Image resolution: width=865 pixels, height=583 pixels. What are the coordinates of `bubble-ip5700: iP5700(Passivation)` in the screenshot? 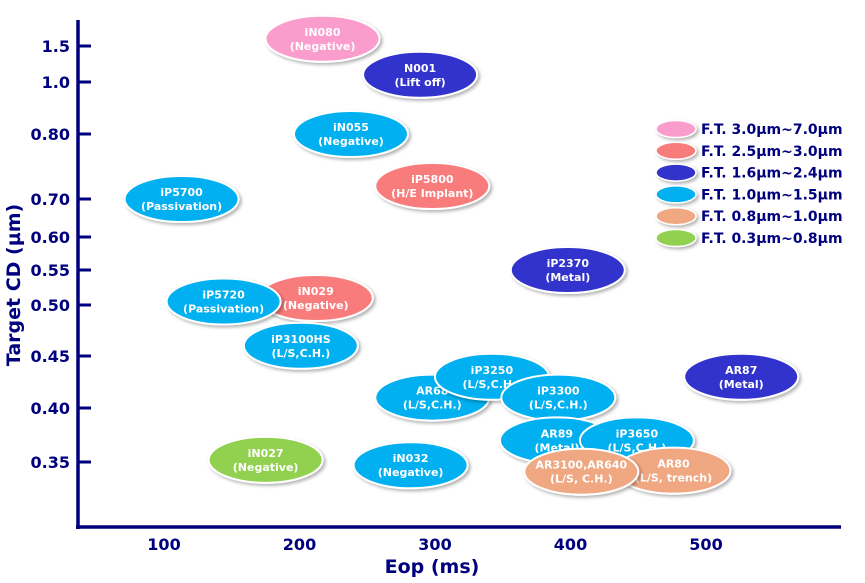 It's located at (181, 199).